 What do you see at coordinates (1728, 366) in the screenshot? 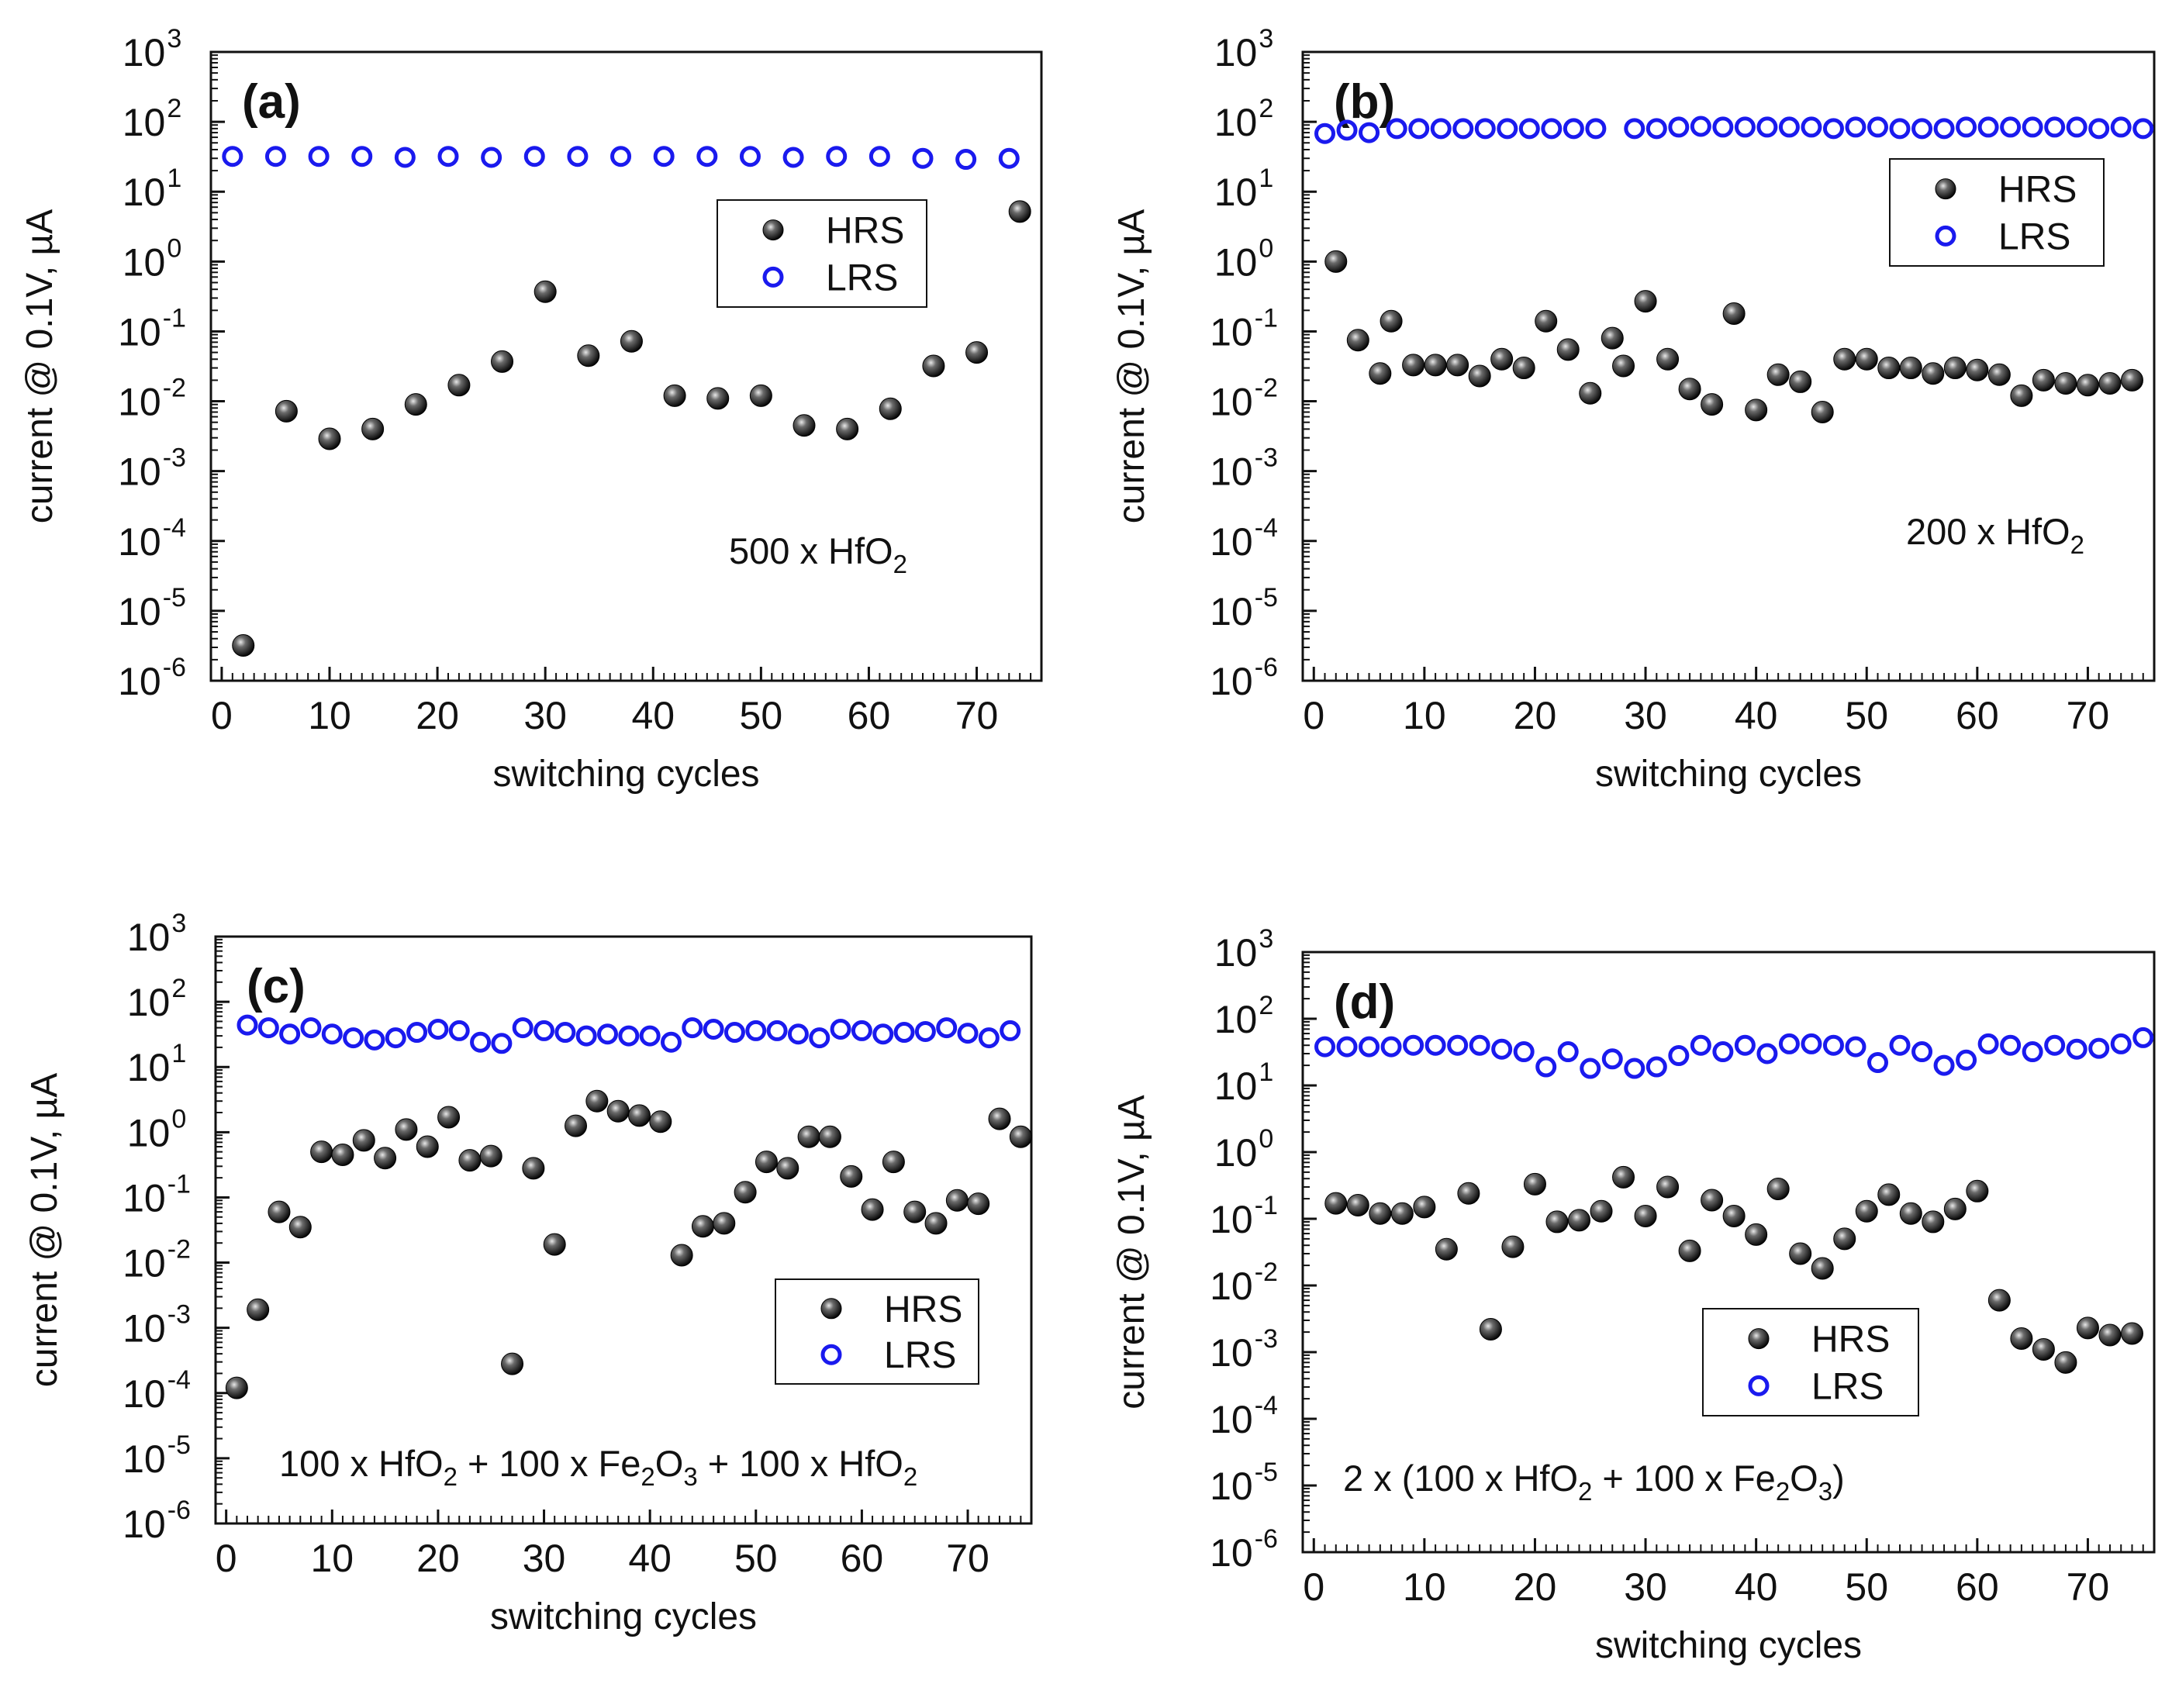
I see `plot-frame` at bounding box center [1728, 366].